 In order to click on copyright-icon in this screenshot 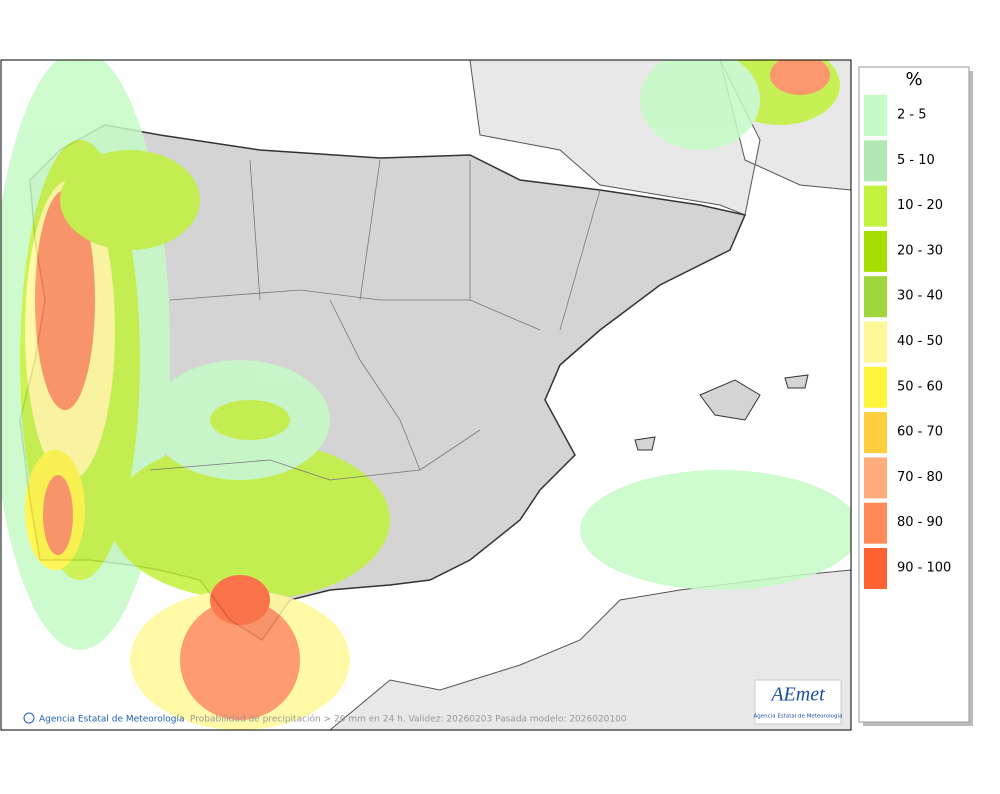, I will do `click(29, 718)`.